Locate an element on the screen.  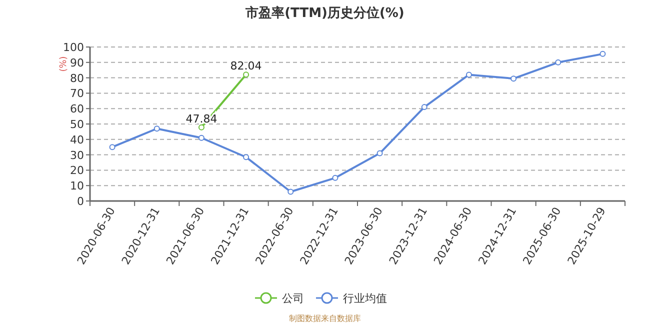
y-tick-label: 20 is located at coordinates (77, 171).